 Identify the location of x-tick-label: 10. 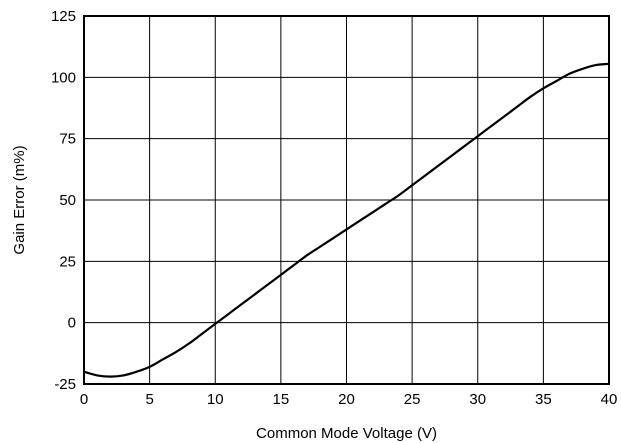
(215, 399).